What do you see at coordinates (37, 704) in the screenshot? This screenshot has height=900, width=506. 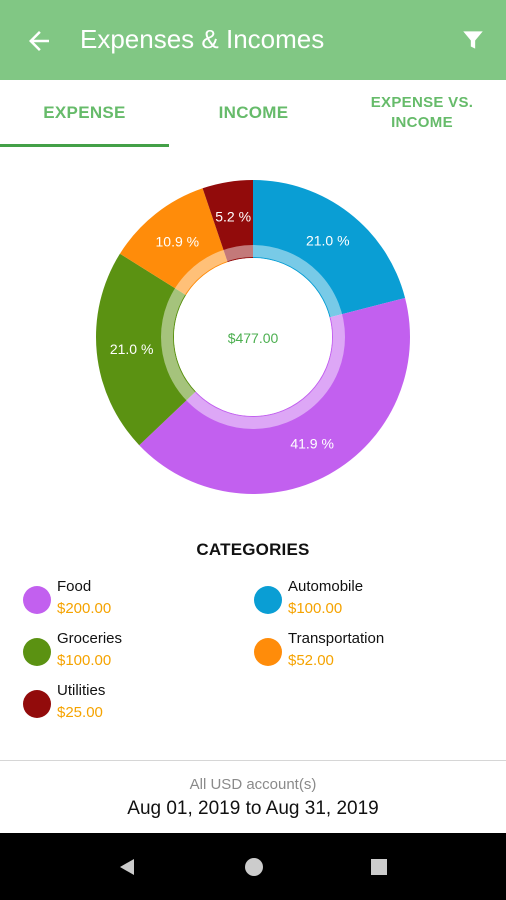 I see `legend-dot-utilities` at bounding box center [37, 704].